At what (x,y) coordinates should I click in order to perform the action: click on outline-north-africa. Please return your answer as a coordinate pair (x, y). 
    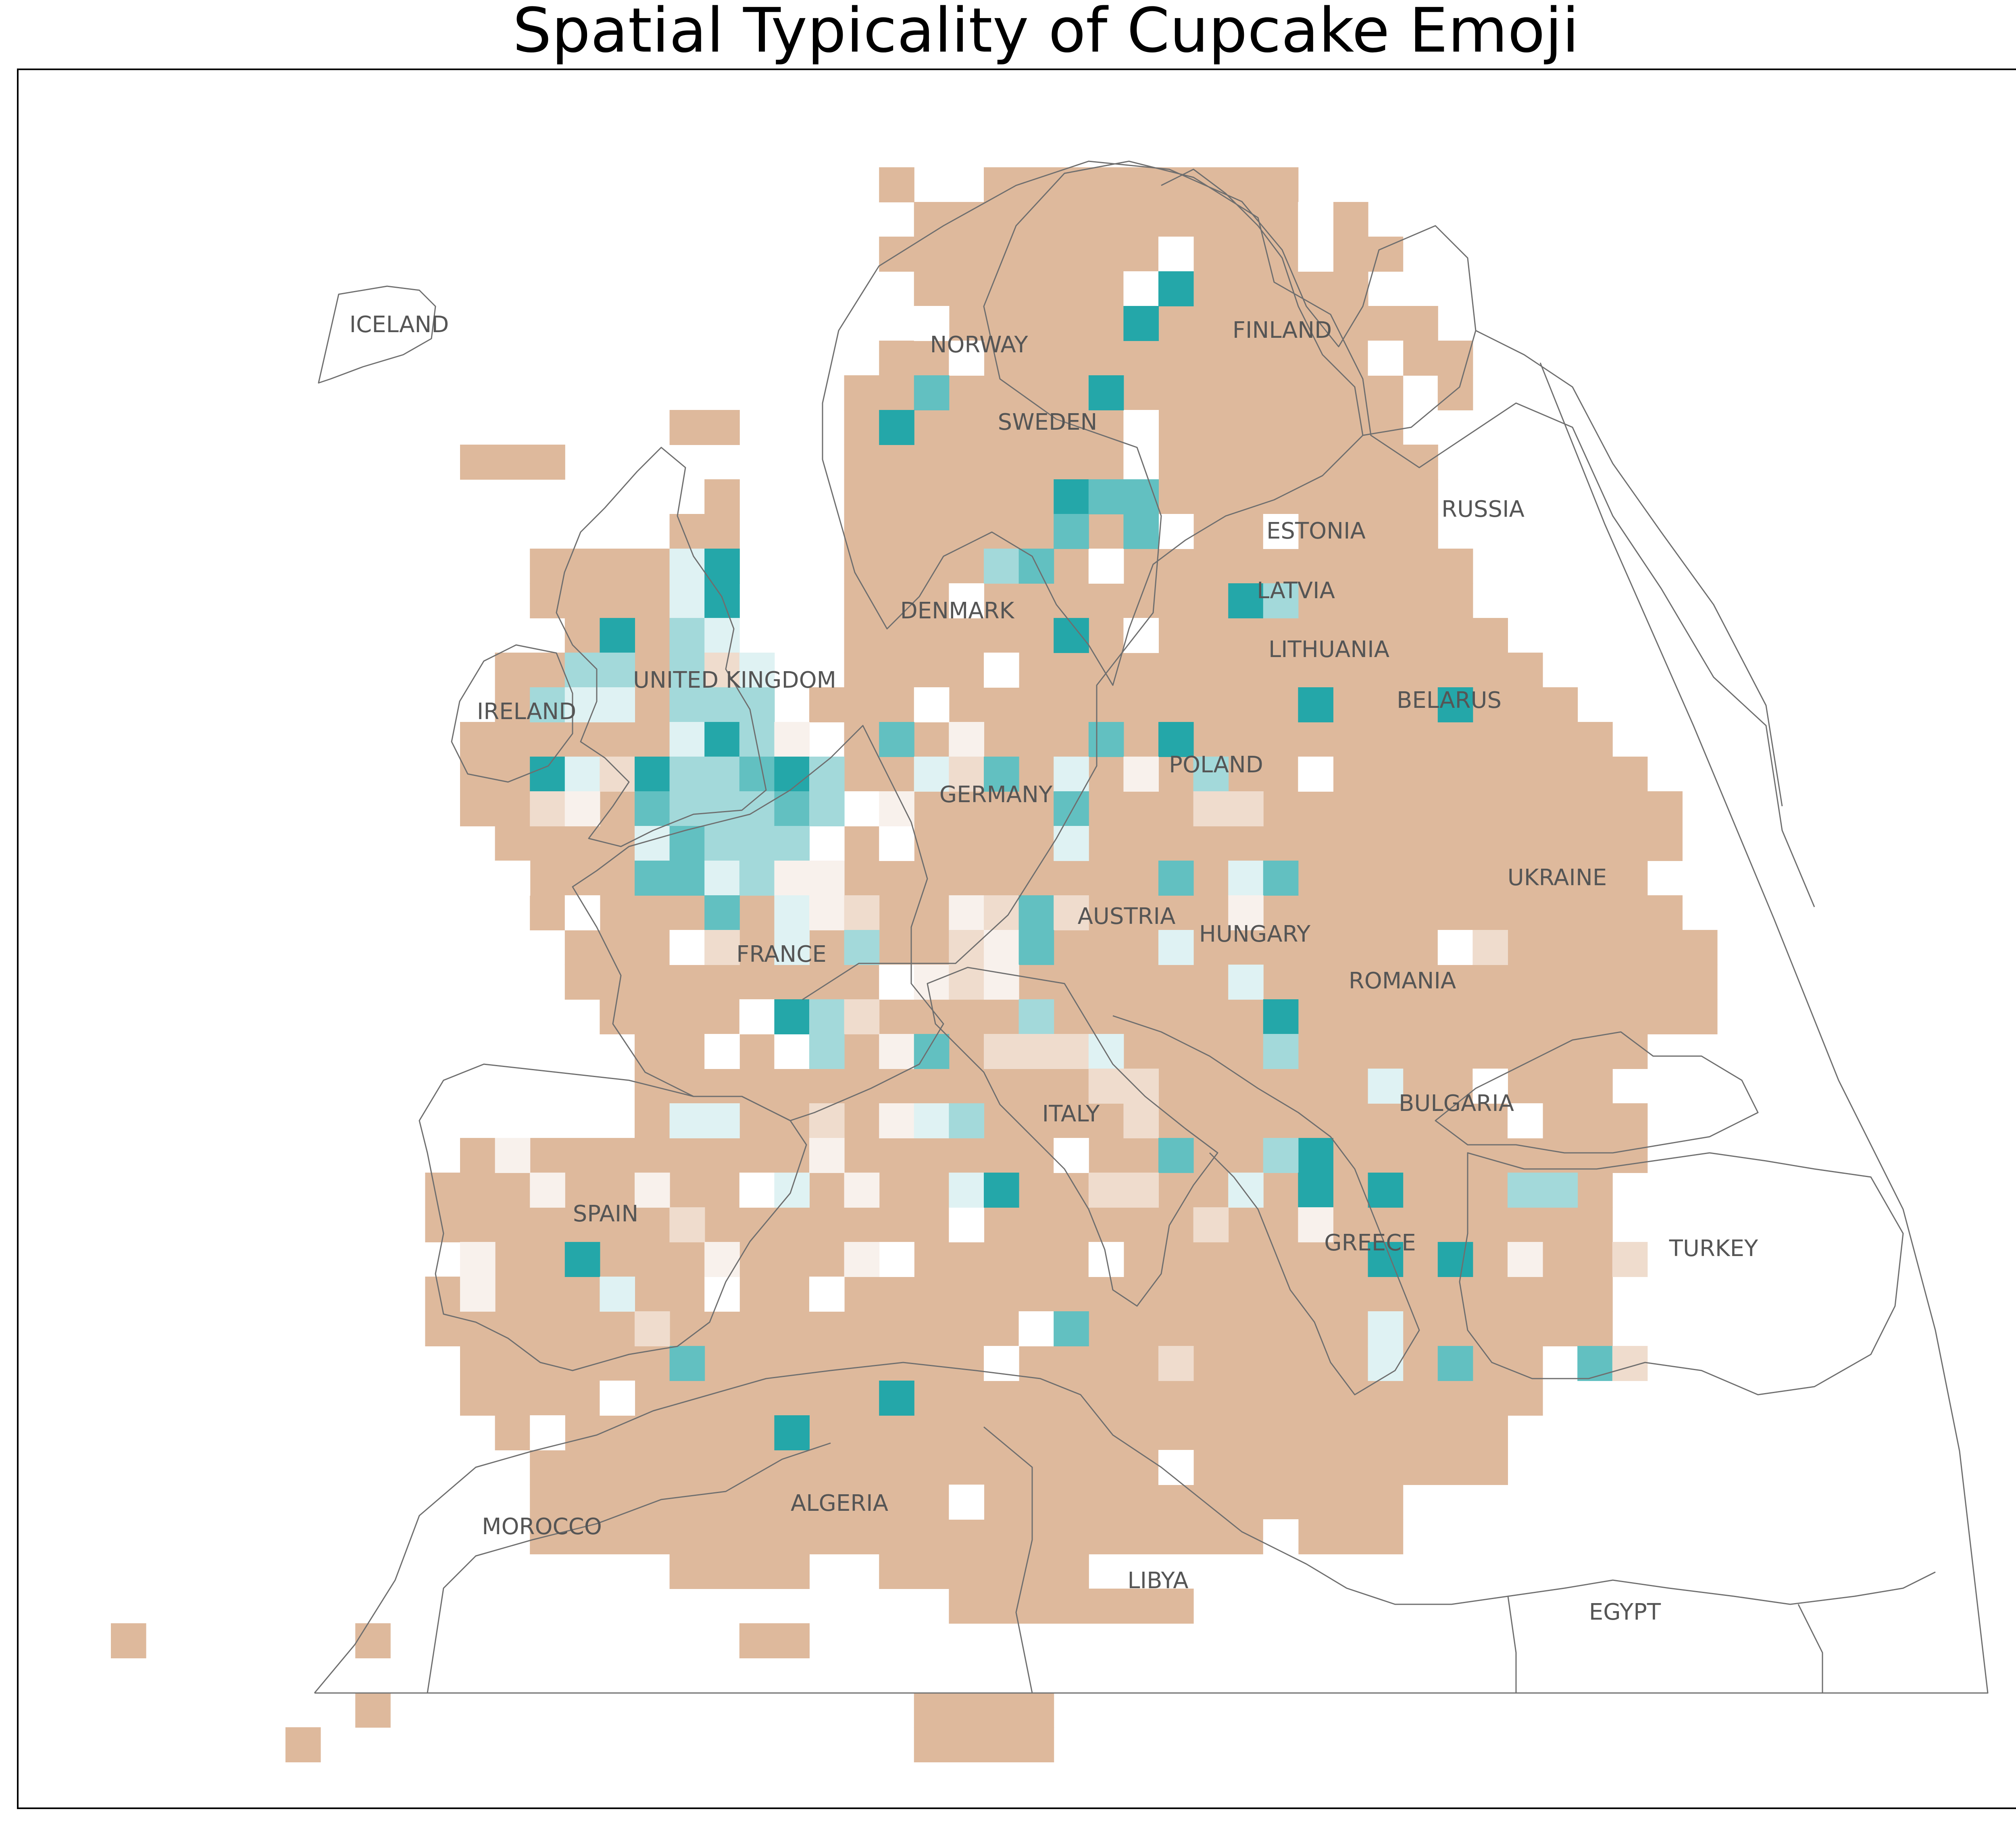
    Looking at the image, I should click on (1125, 1527).